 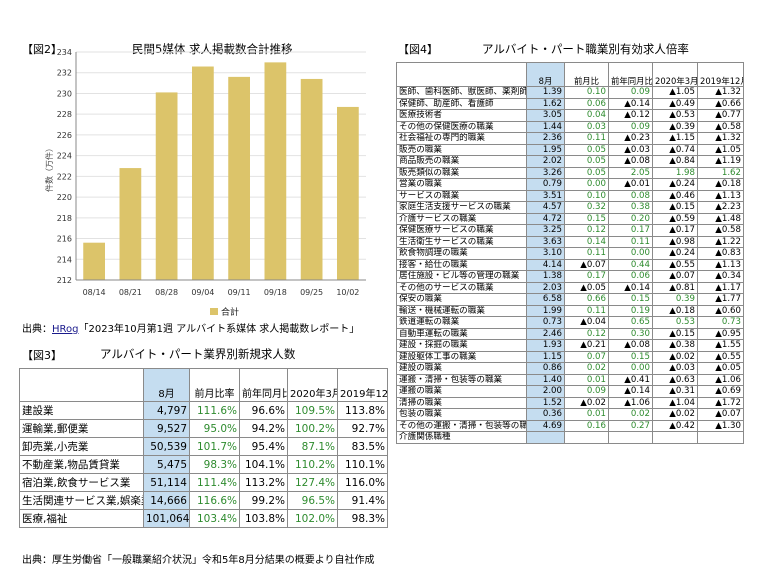 What do you see at coordinates (545, 333) in the screenshot?
I see `row-value: 2.46` at bounding box center [545, 333].